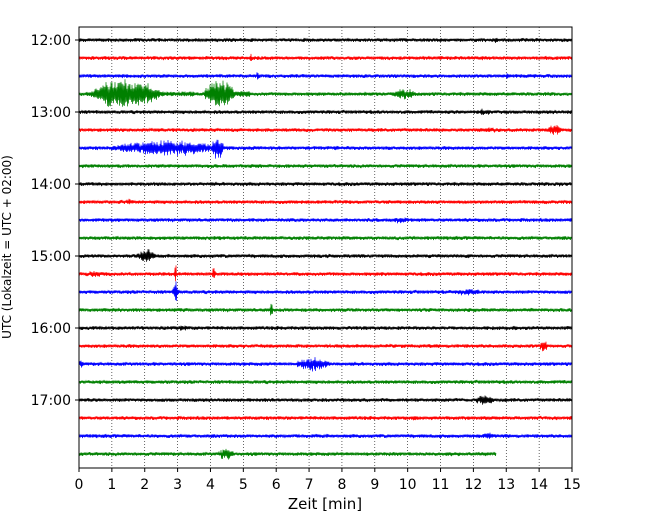 This screenshot has width=650, height=520. I want to click on x-tick-label-3: 3, so click(177, 485).